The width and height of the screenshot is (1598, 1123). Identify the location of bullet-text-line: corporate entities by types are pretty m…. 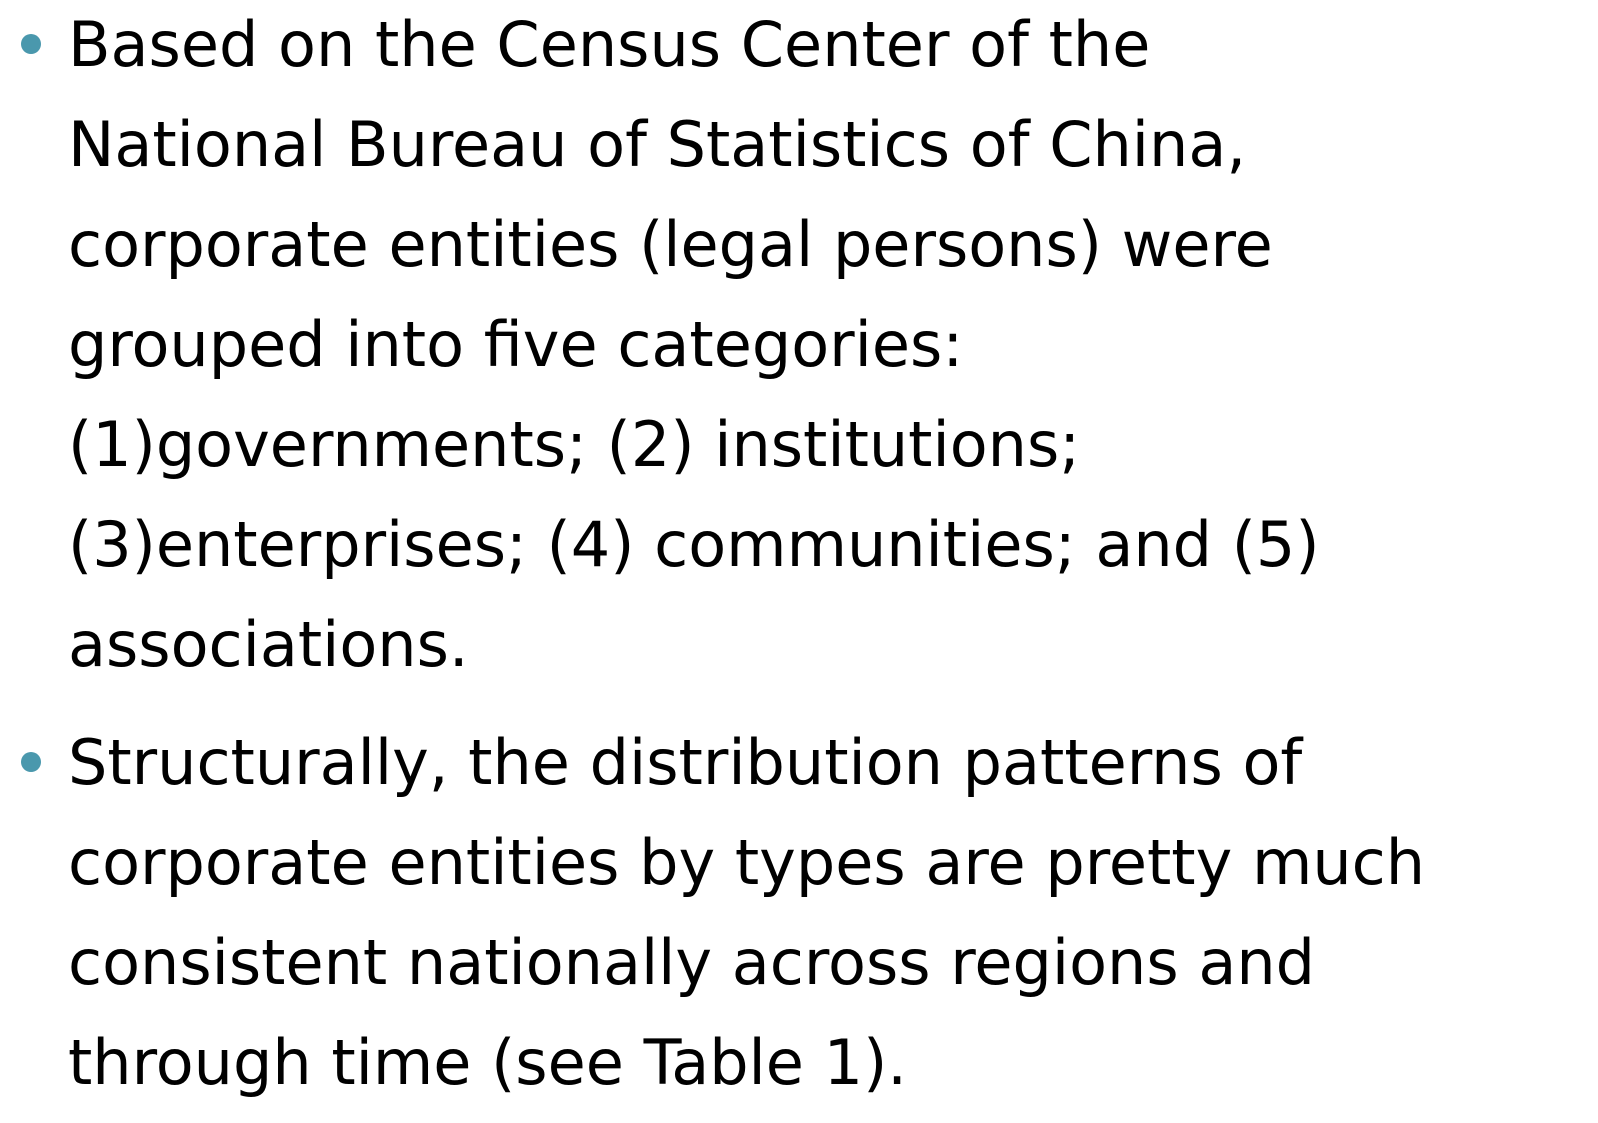
(746, 862).